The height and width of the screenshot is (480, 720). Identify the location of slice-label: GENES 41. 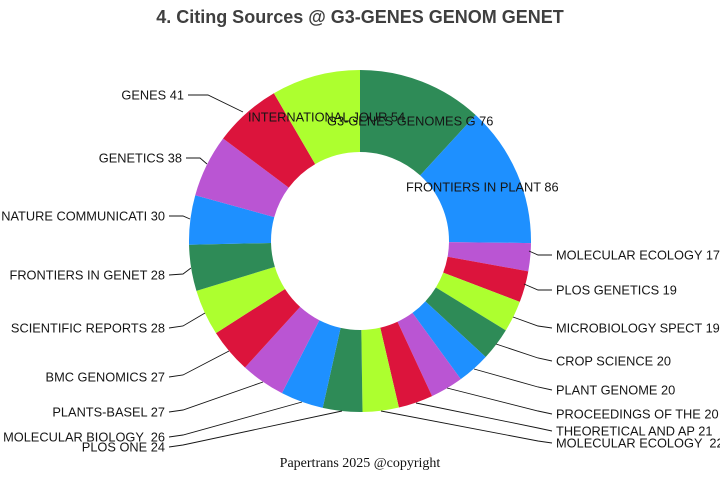
(152, 95).